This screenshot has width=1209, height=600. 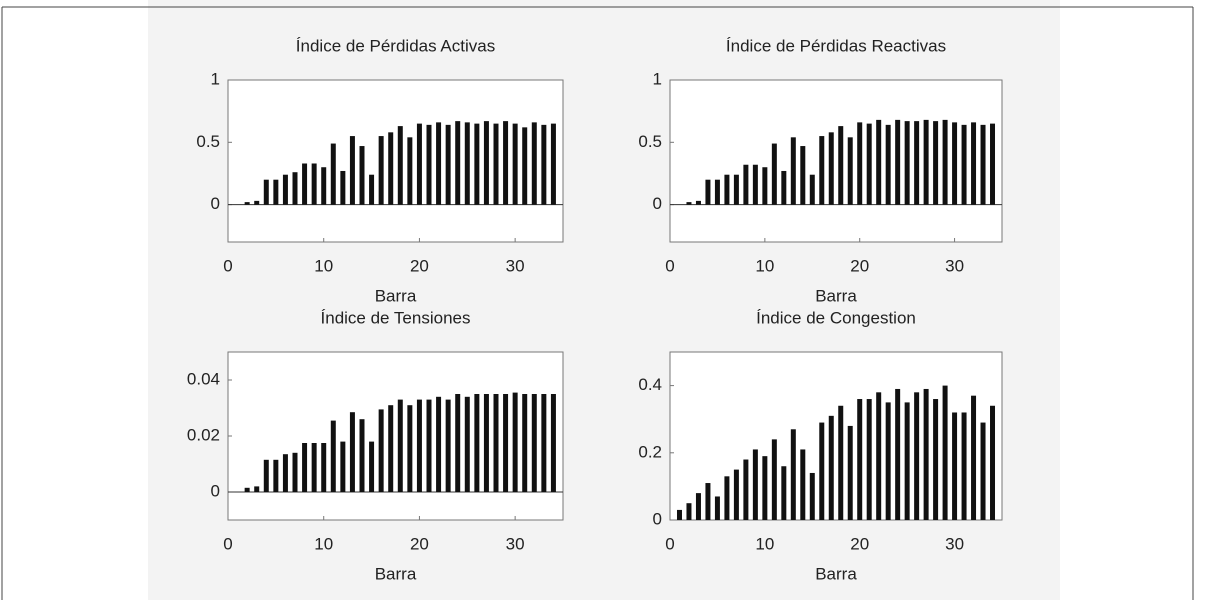 I want to click on y-tick-label: 0.4, so click(x=650, y=384).